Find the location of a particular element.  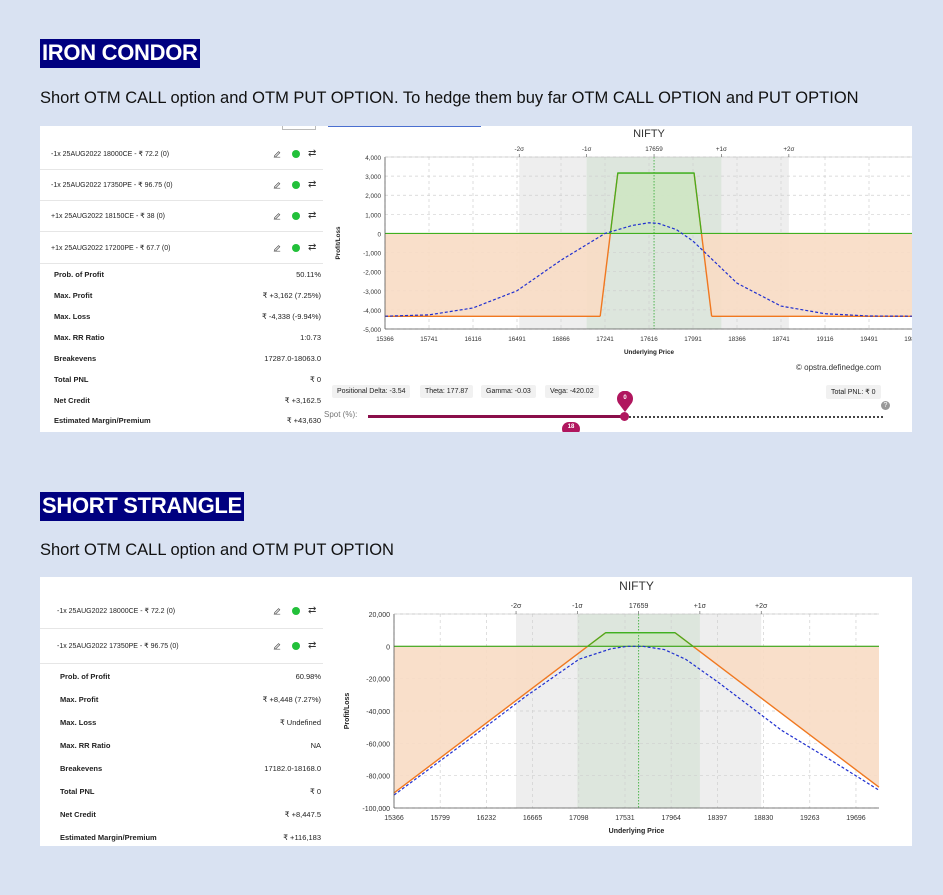

x-tick-label: 18366 is located at coordinates (737, 339).